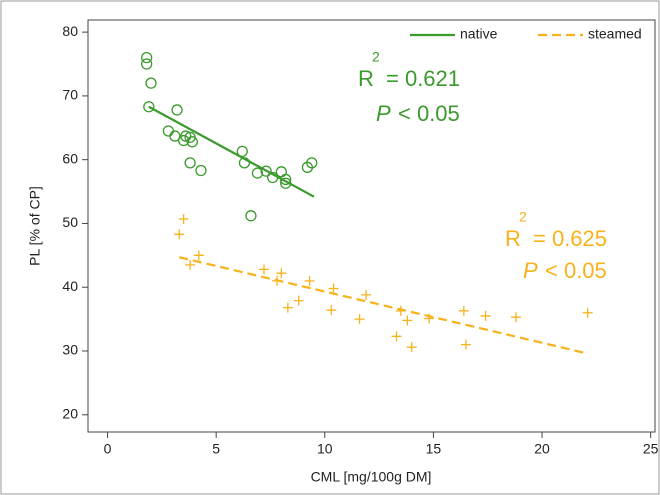 This screenshot has width=660, height=495. I want to click on y-tick-label: 70, so click(70, 95).